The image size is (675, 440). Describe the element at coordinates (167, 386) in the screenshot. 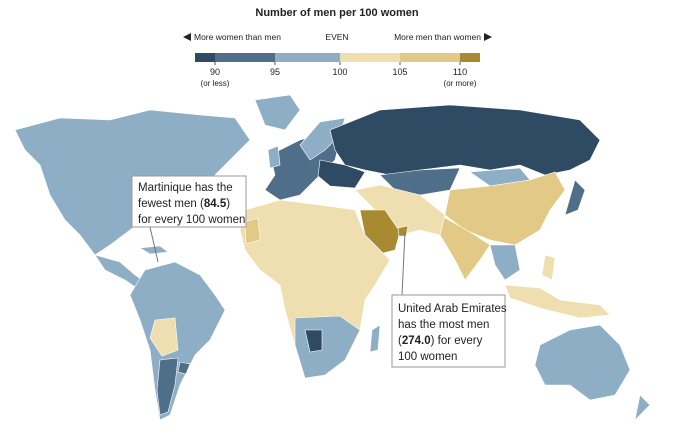

I see `argentina` at that location.